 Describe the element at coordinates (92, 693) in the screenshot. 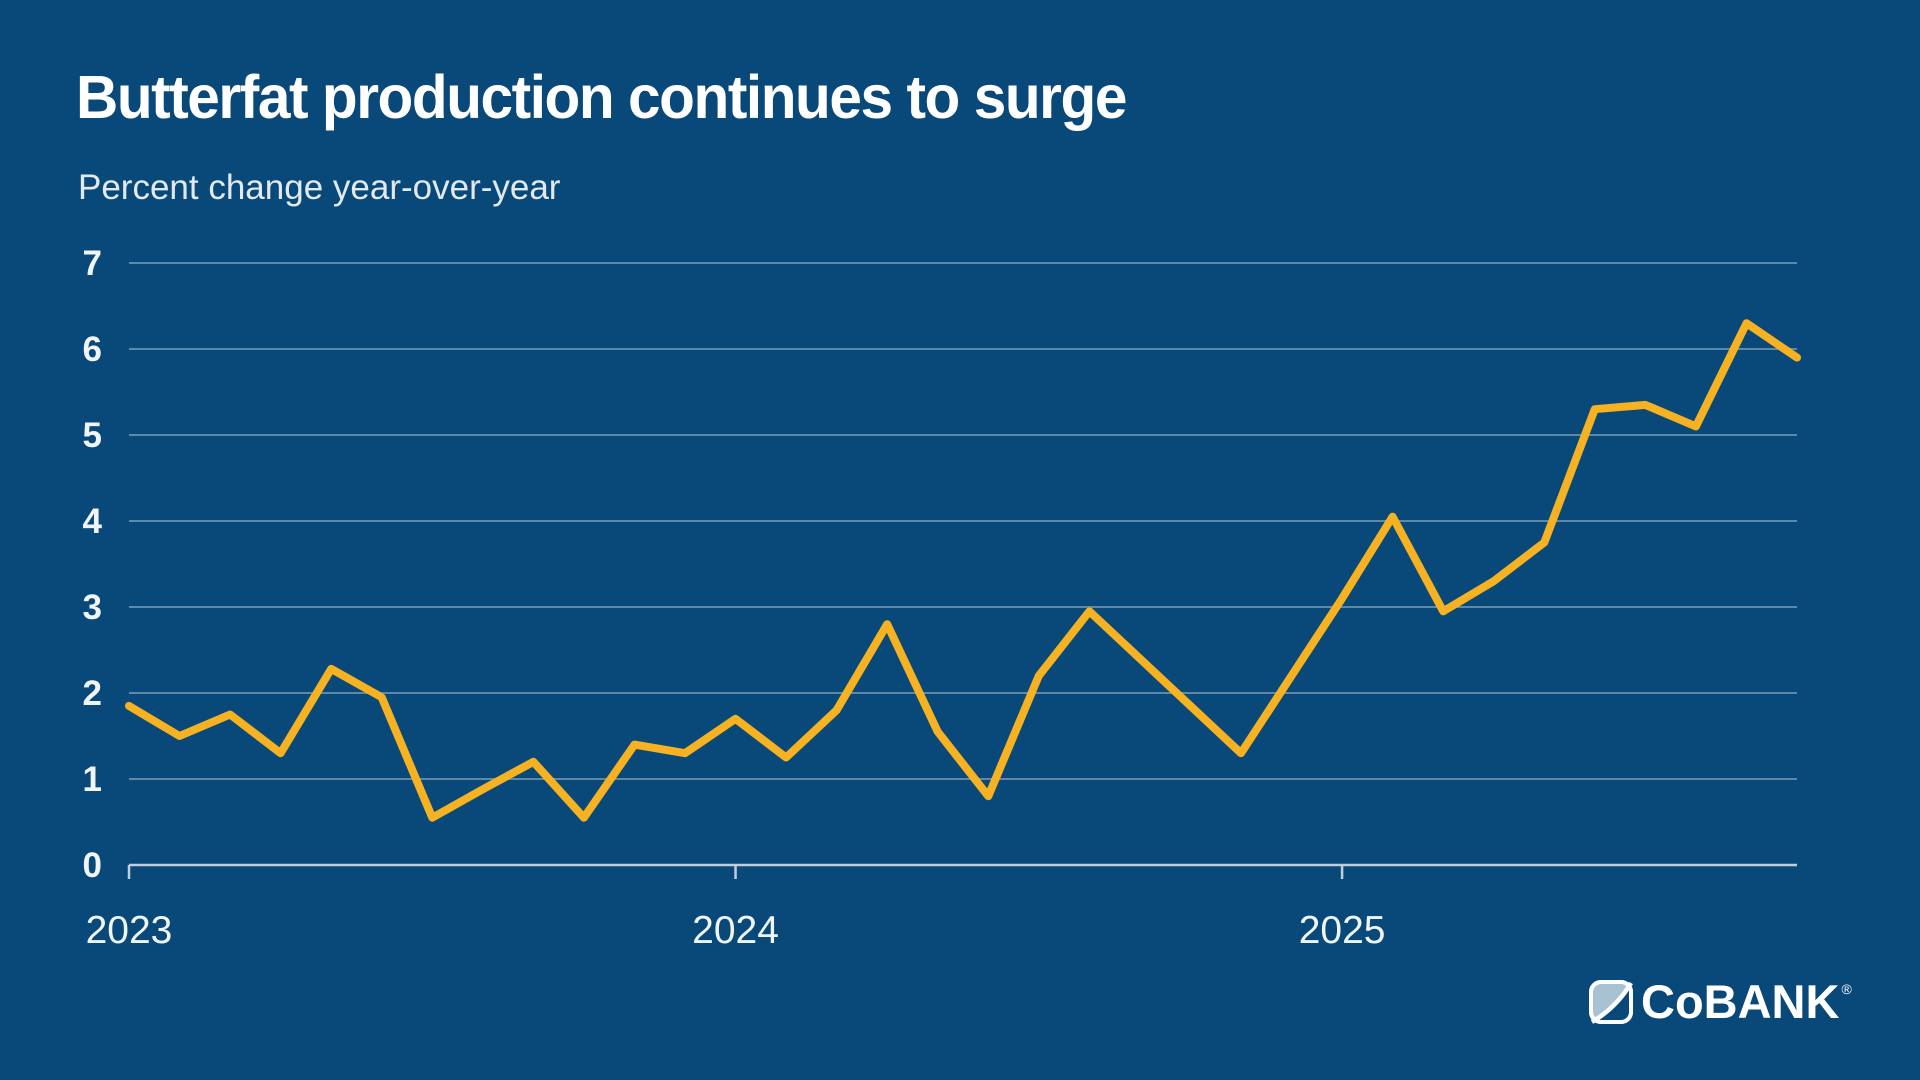

I see `y-axis-label: 2` at that location.